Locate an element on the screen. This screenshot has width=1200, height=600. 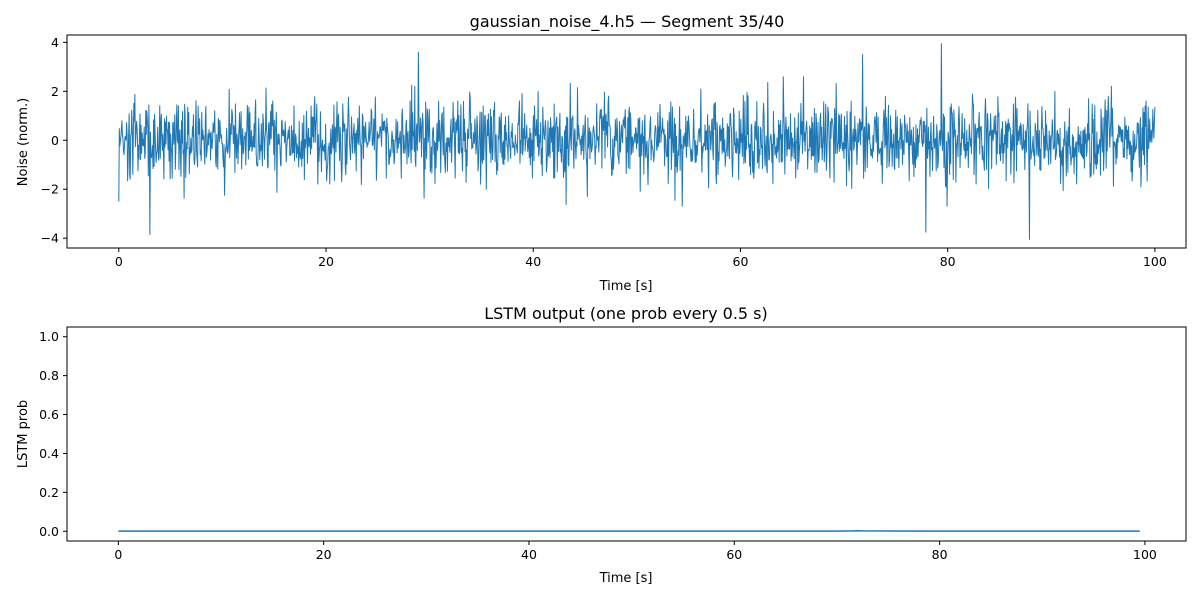
noise-x-tick-label-60: 60 is located at coordinates (741, 261).